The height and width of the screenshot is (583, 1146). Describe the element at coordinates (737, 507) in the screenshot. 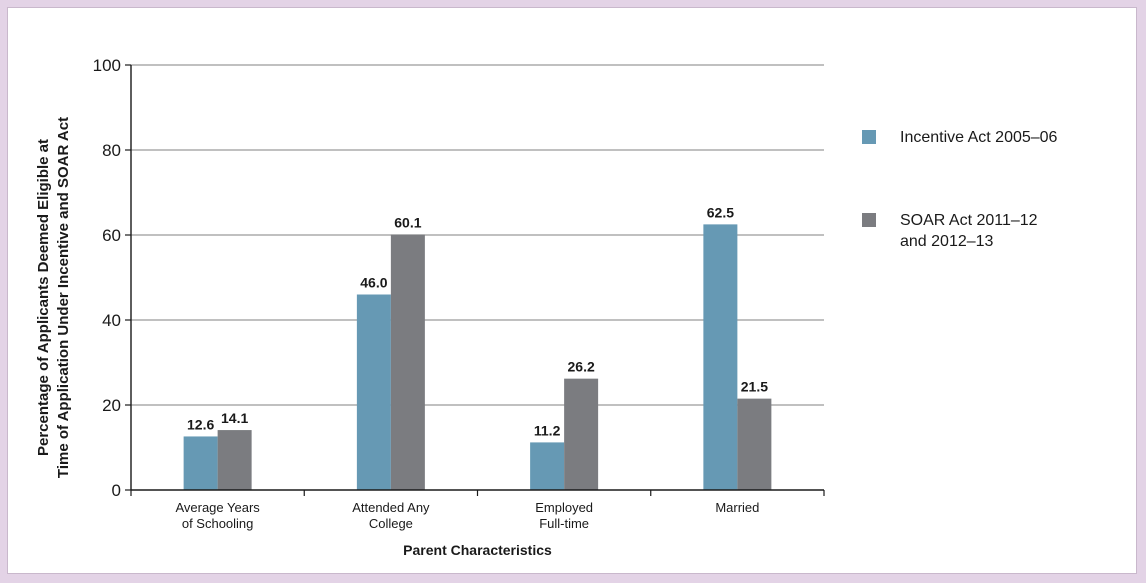

I see `category-label: Married` at that location.